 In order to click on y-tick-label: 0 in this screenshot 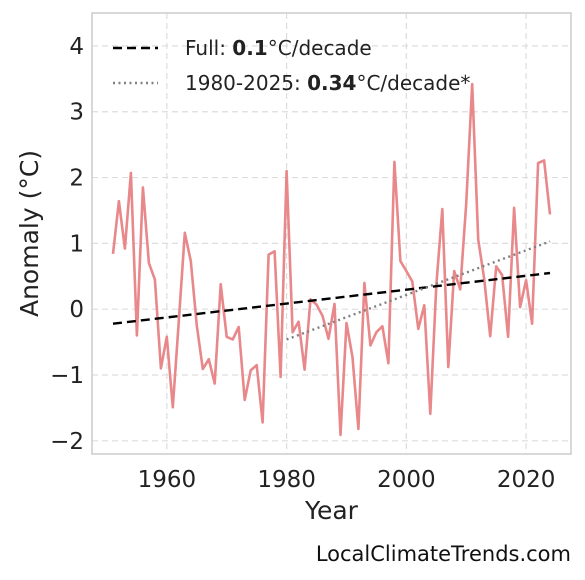, I will do `click(76, 310)`.